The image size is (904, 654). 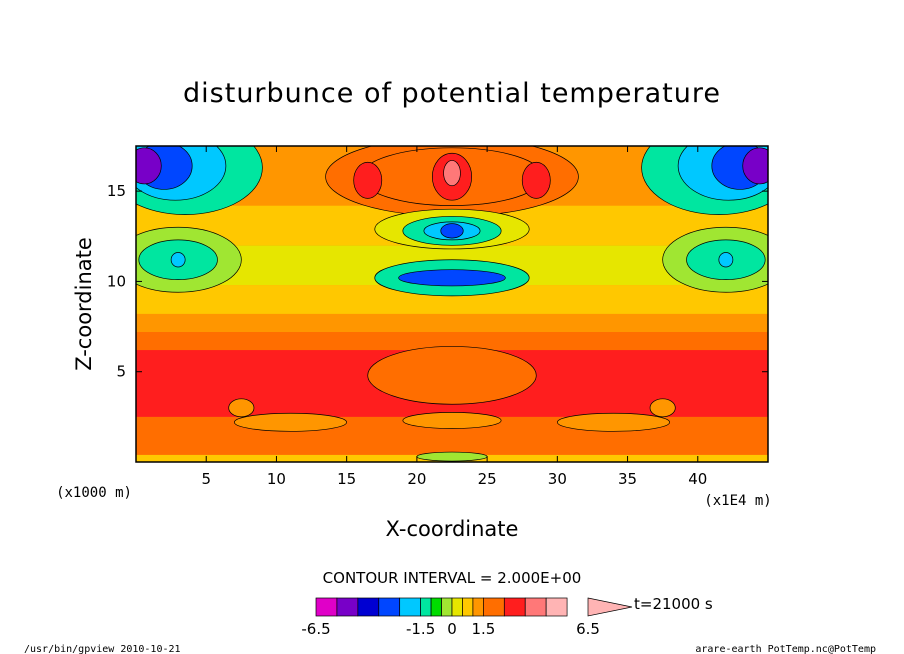 I want to click on y-tick-label: 15, so click(x=116, y=191).